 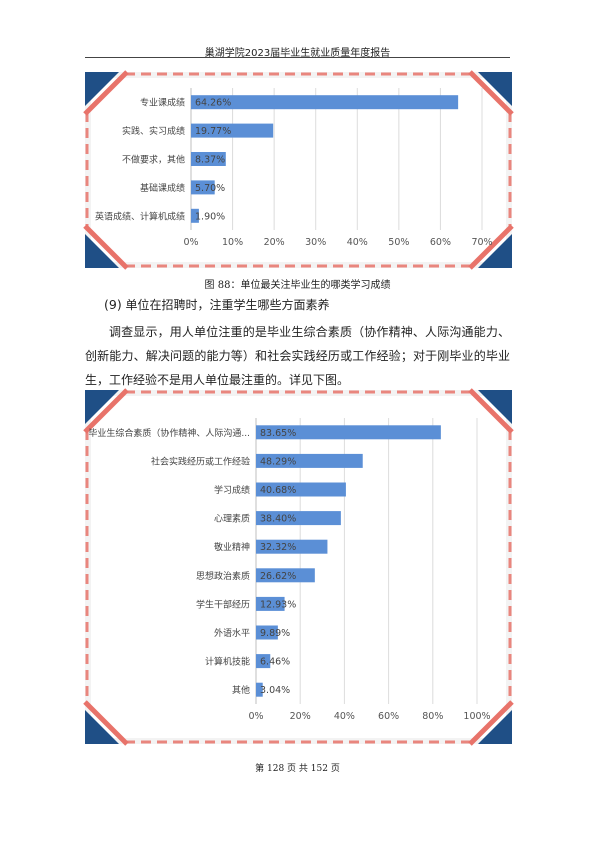 I want to click on category-label: 思想政治素质, so click(x=223, y=576).